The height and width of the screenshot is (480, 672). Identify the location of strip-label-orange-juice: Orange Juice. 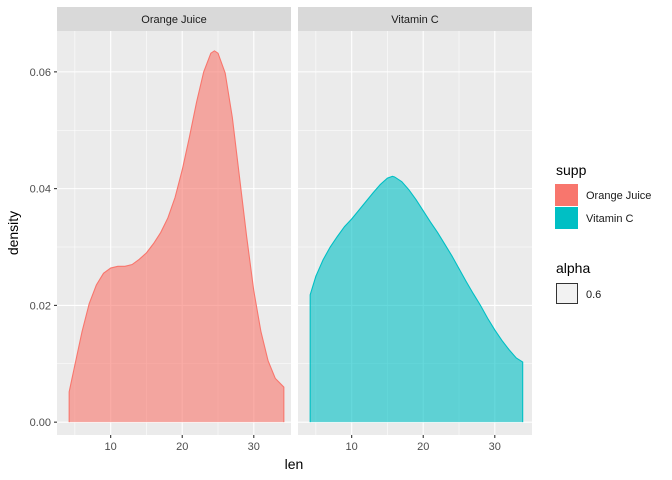
(173, 20).